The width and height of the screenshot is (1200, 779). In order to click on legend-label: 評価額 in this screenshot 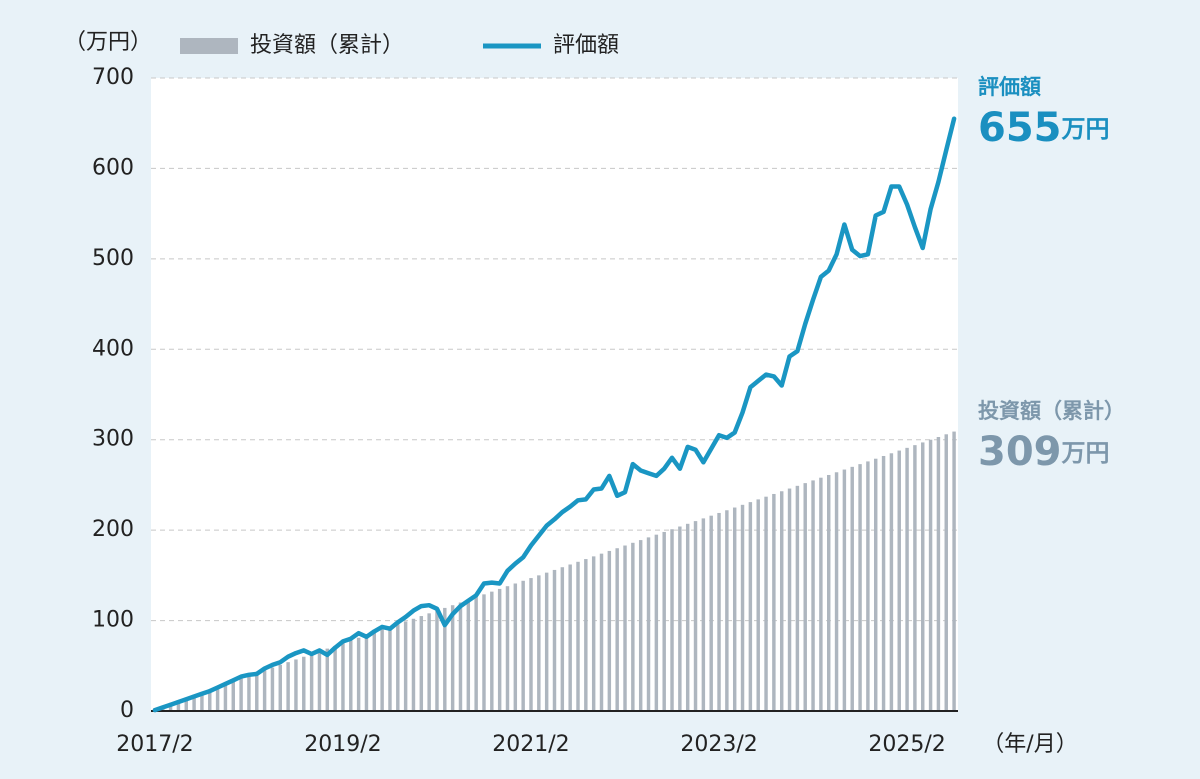, I will do `click(586, 45)`.